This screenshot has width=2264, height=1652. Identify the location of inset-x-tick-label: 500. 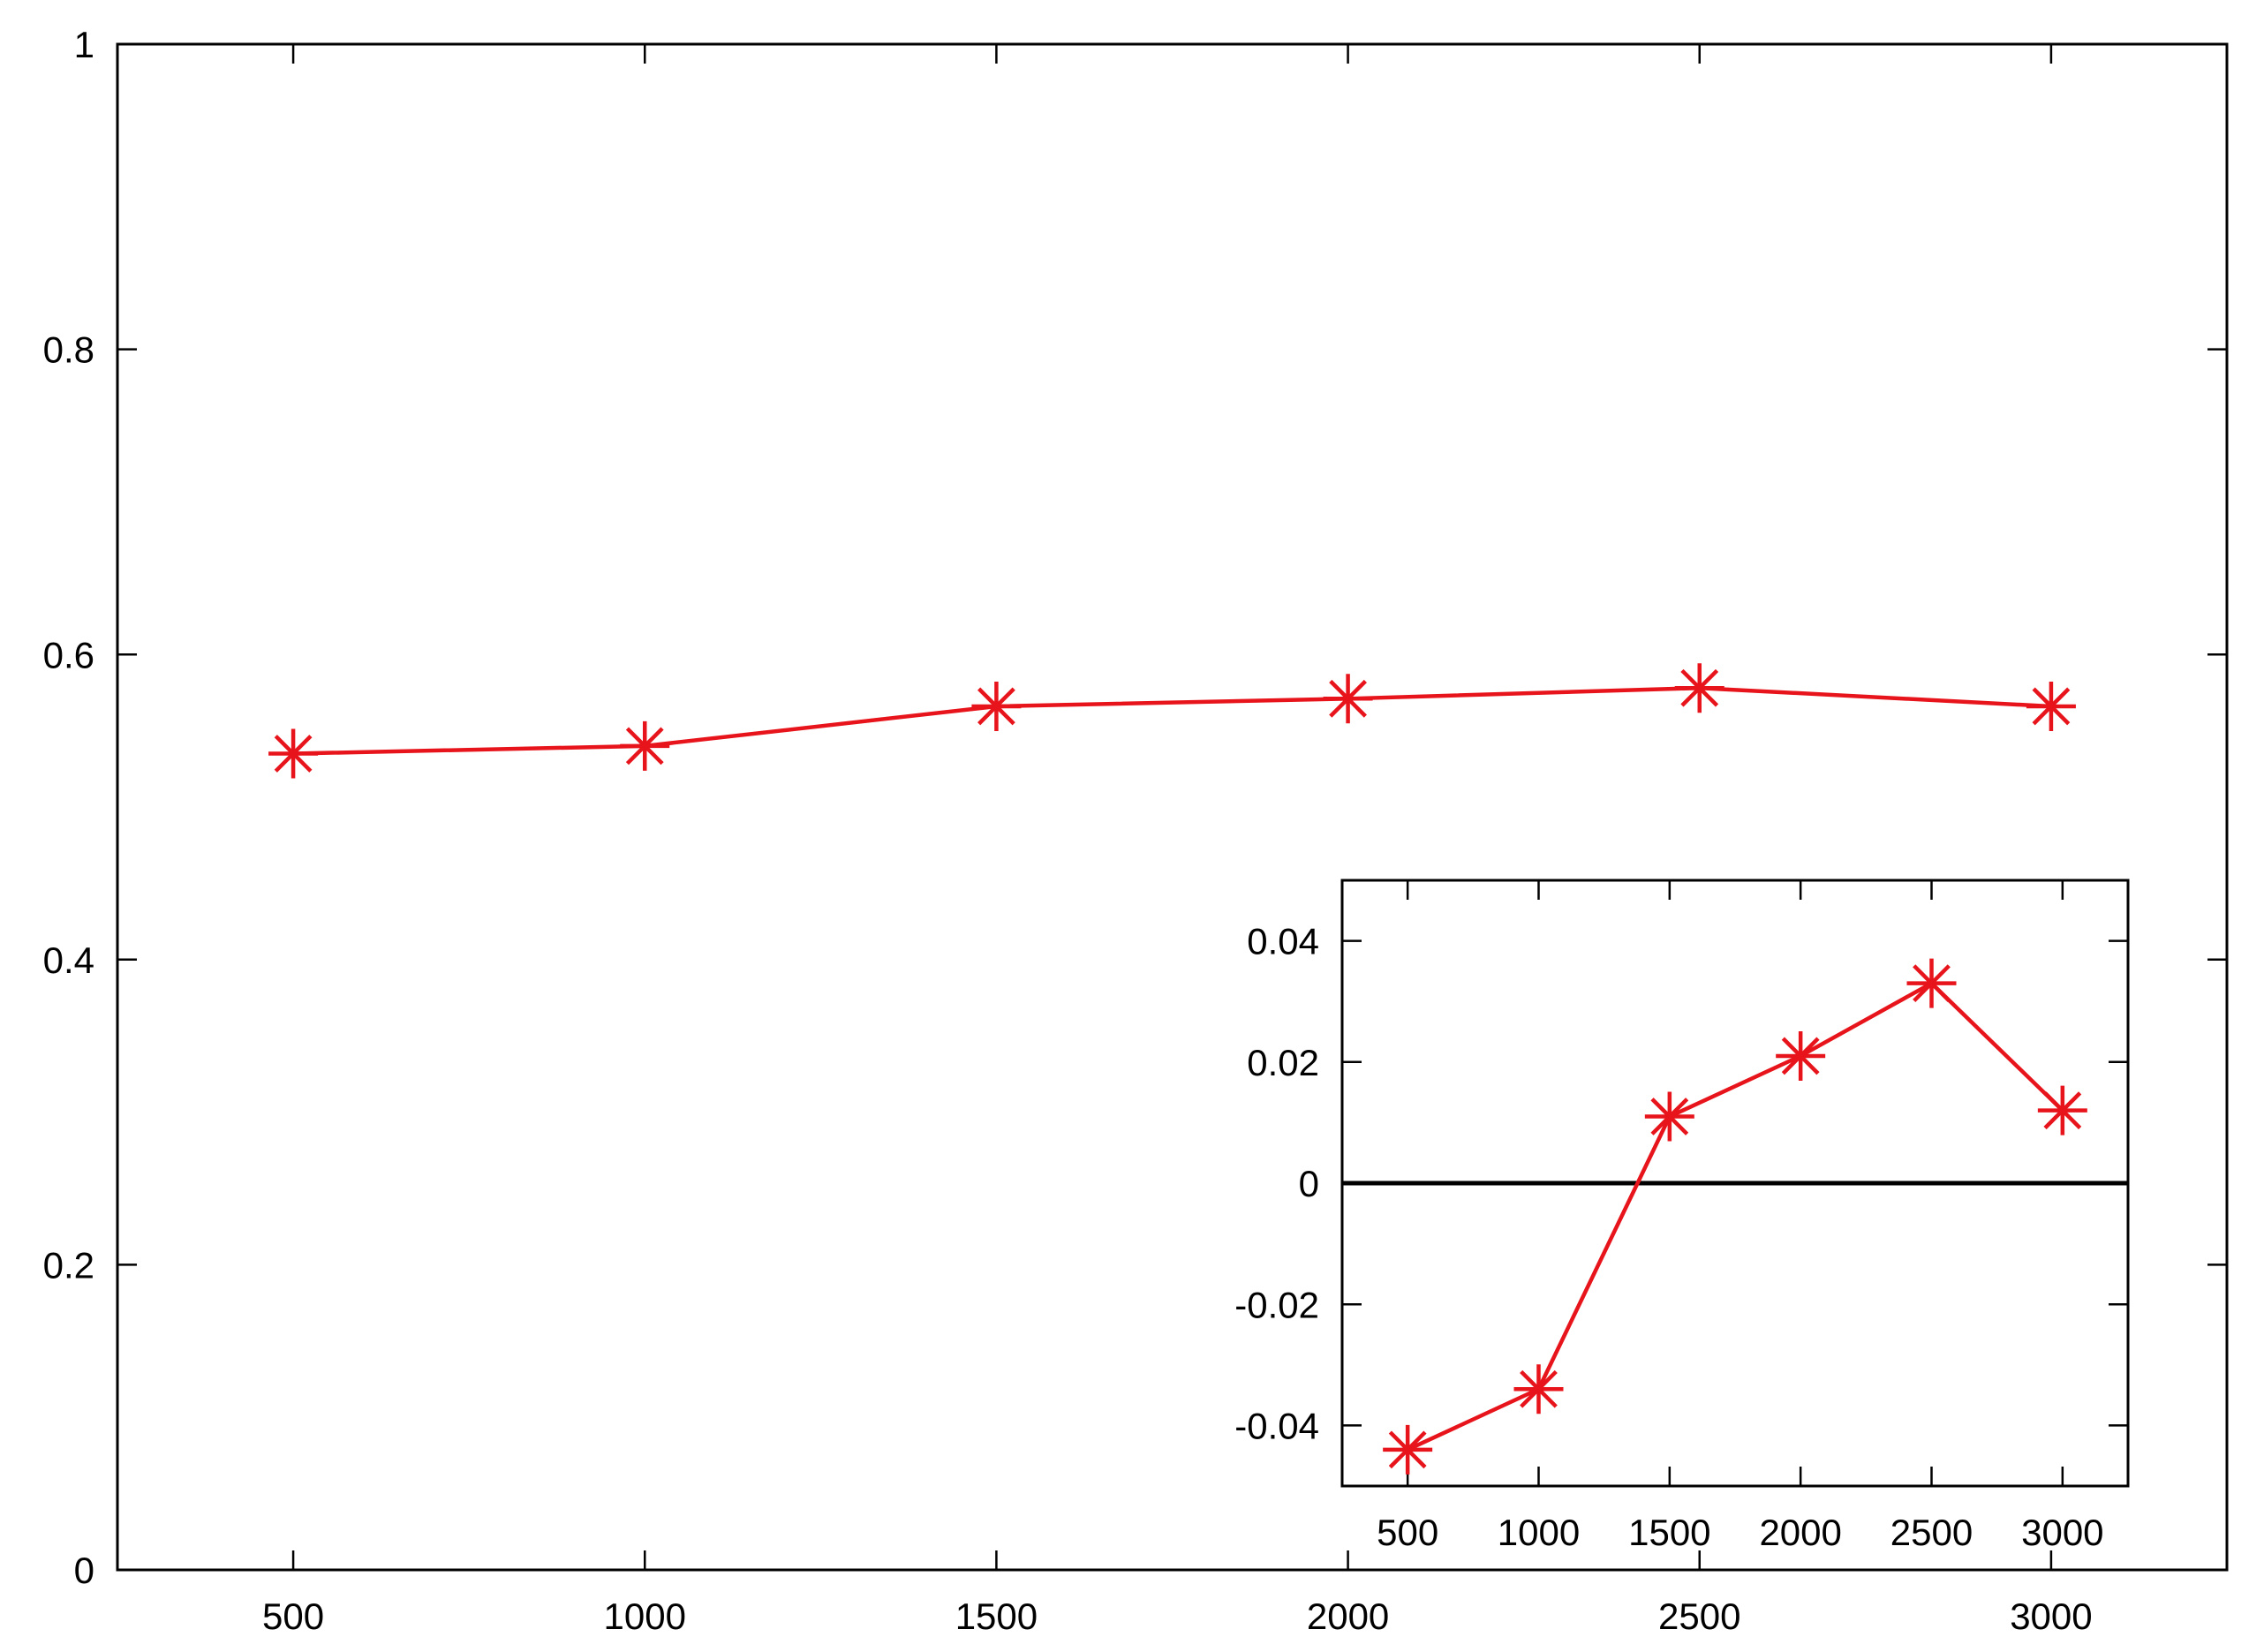
(1407, 1532).